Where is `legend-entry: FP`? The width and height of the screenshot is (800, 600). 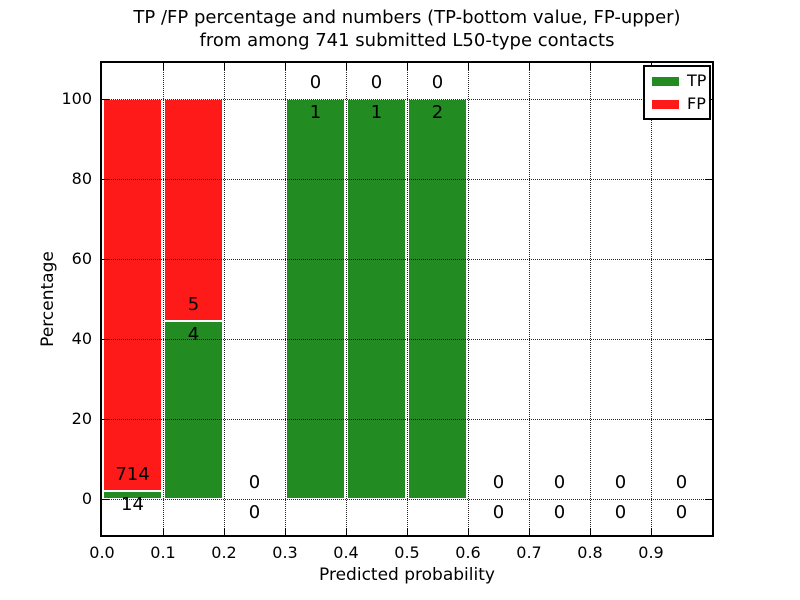
legend-entry: FP is located at coordinates (679, 103).